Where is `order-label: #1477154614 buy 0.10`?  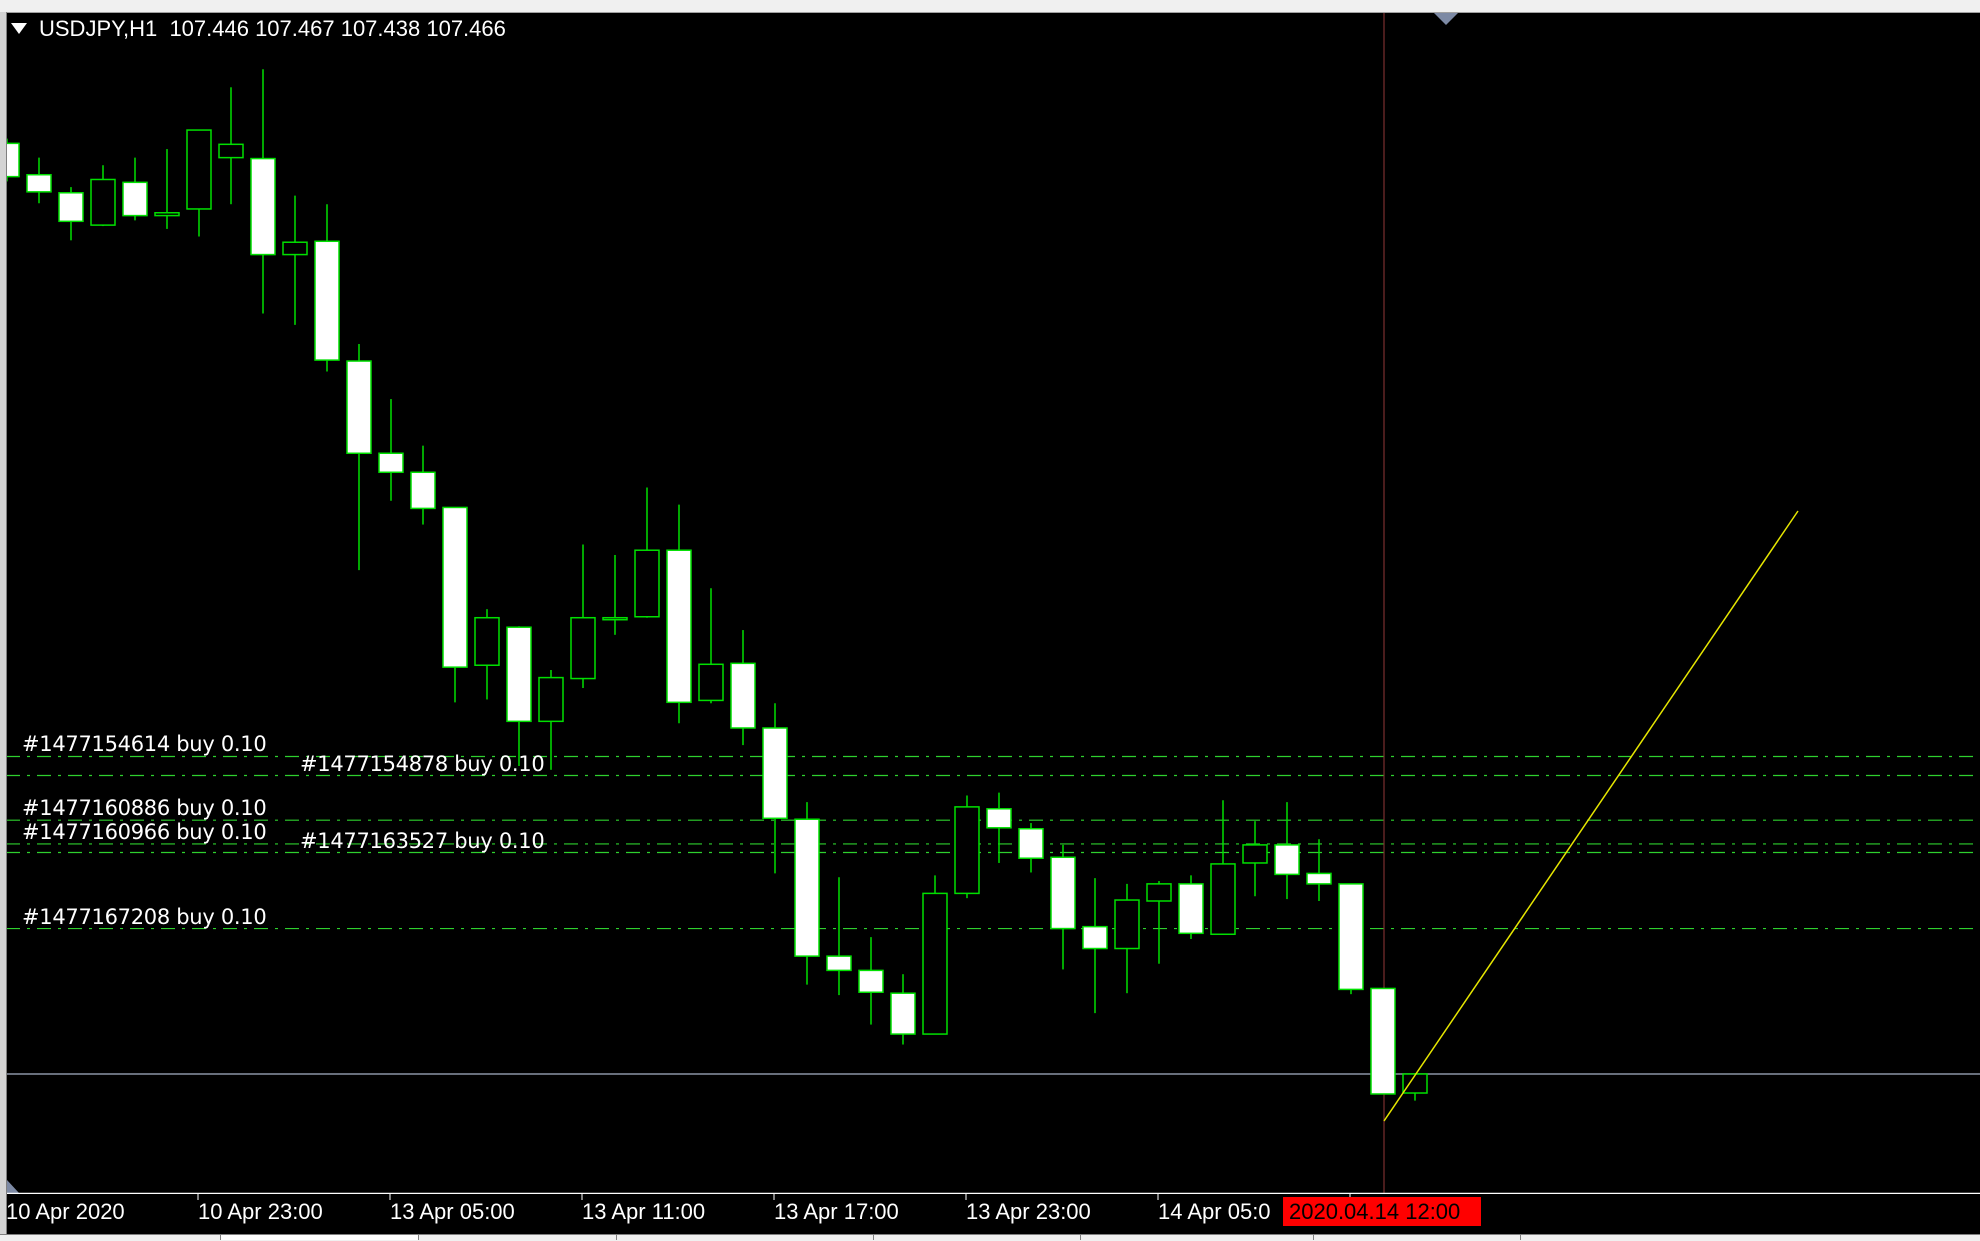 order-label: #1477154614 buy 0.10 is located at coordinates (144, 744).